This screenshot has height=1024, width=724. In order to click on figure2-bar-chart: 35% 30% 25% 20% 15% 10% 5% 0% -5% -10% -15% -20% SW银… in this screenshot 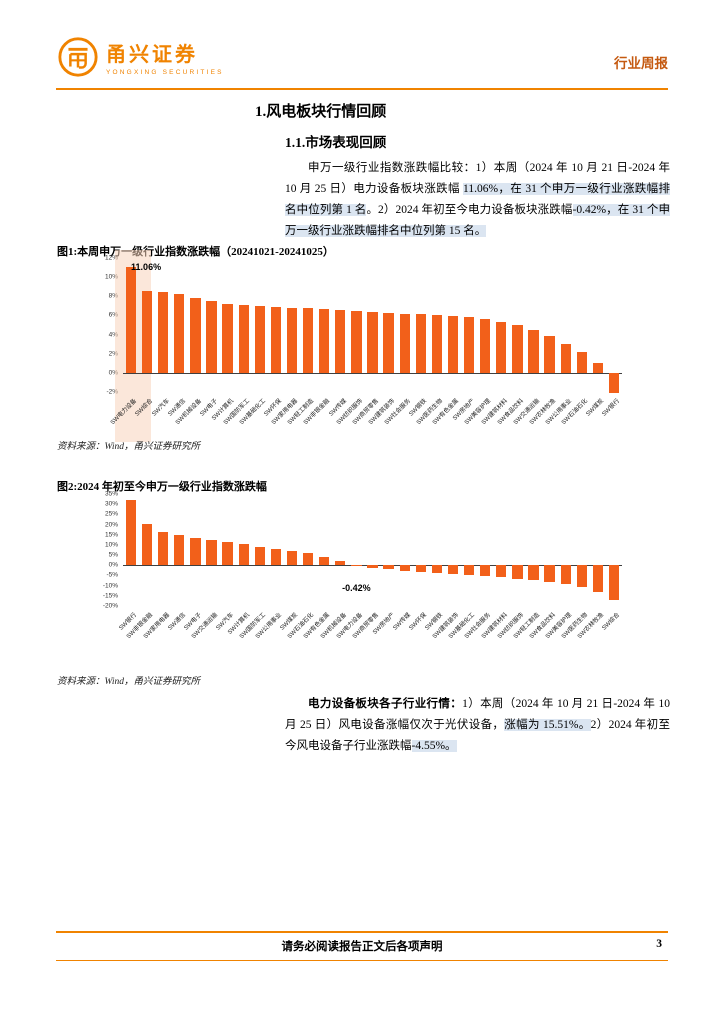, I will do `click(340, 580)`.